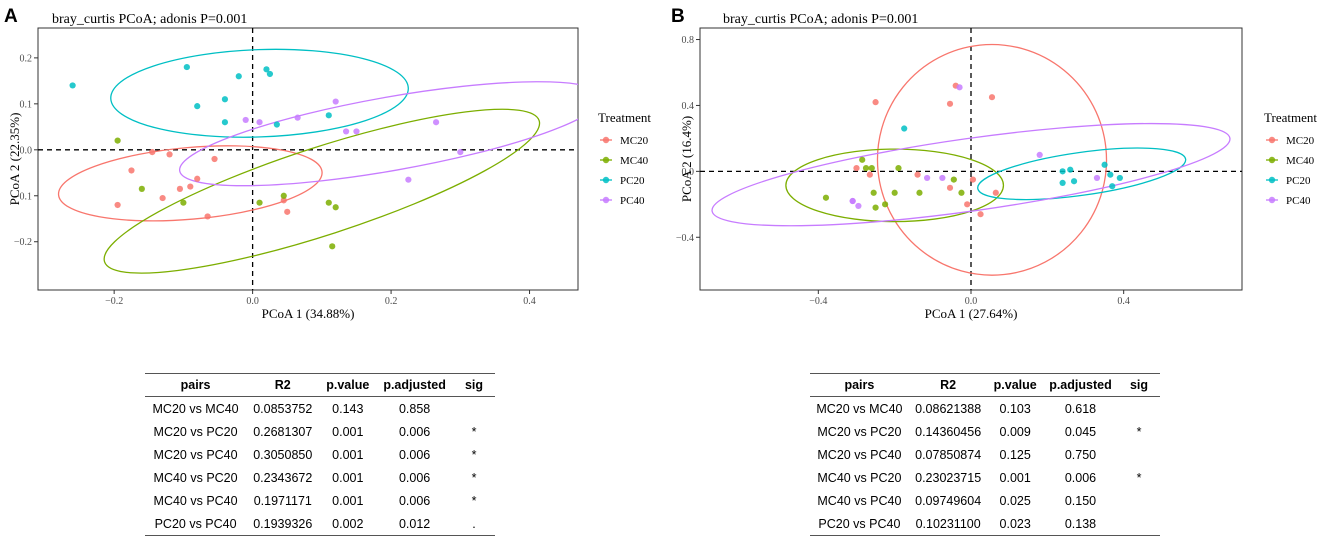  I want to click on cell-pairs: MC40 vs PC40, so click(195, 500).